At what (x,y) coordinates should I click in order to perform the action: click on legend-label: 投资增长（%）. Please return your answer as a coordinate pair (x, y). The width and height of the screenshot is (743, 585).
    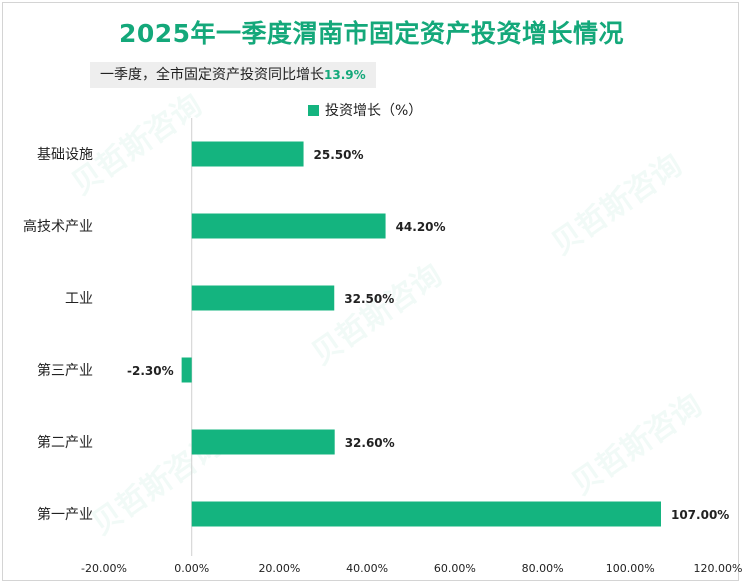
    Looking at the image, I should click on (374, 111).